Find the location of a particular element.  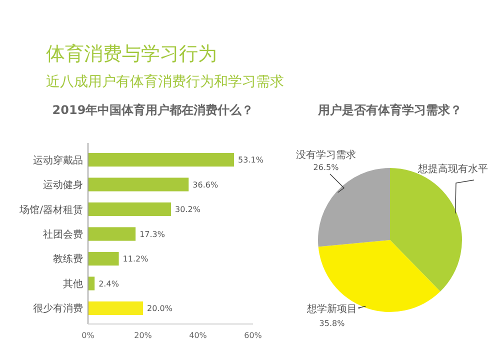

data-label: 26.5% is located at coordinates (326, 167).